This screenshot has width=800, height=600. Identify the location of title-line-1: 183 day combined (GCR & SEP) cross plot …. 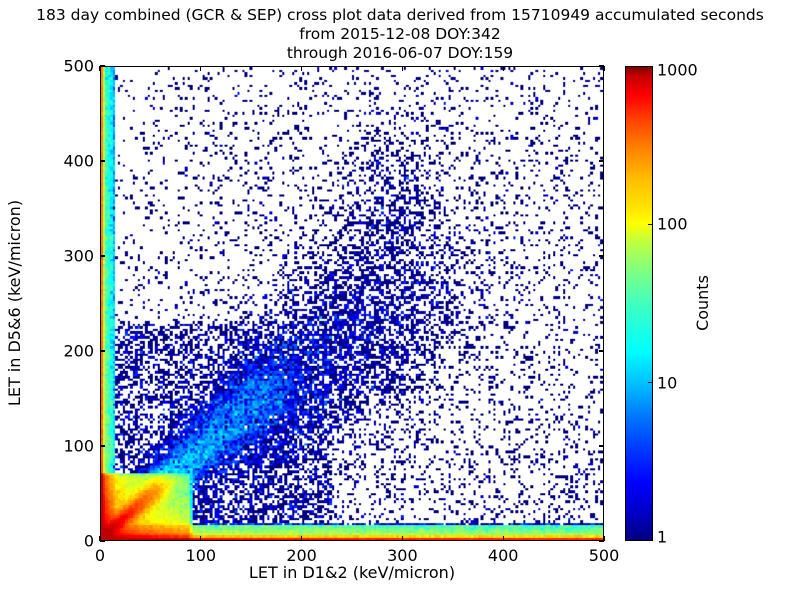
(400, 15).